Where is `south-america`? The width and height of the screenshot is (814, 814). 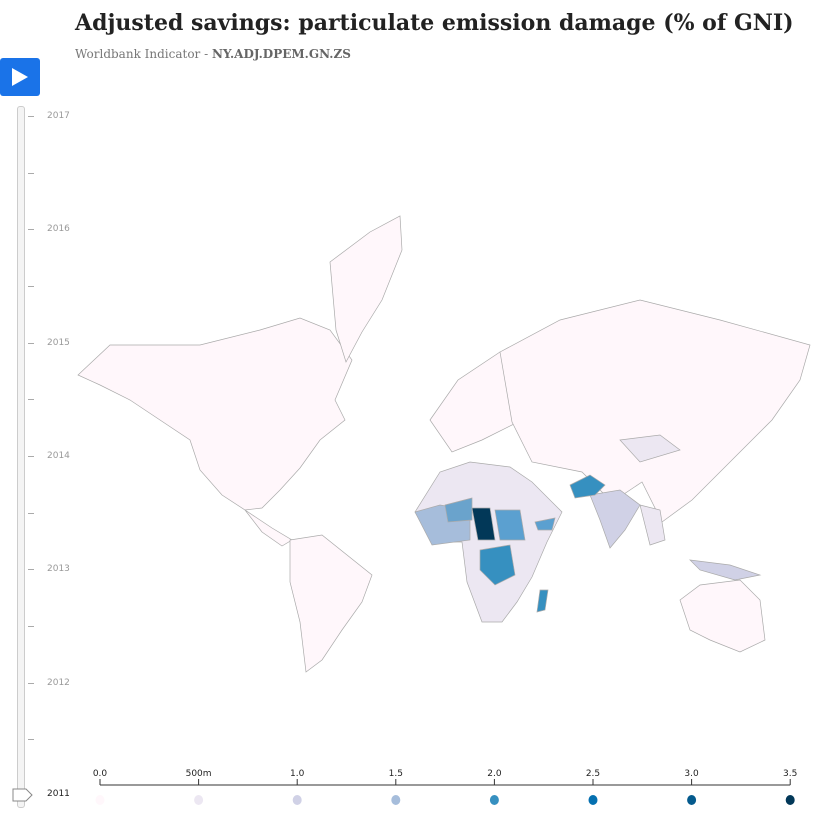 south-america is located at coordinates (331, 603).